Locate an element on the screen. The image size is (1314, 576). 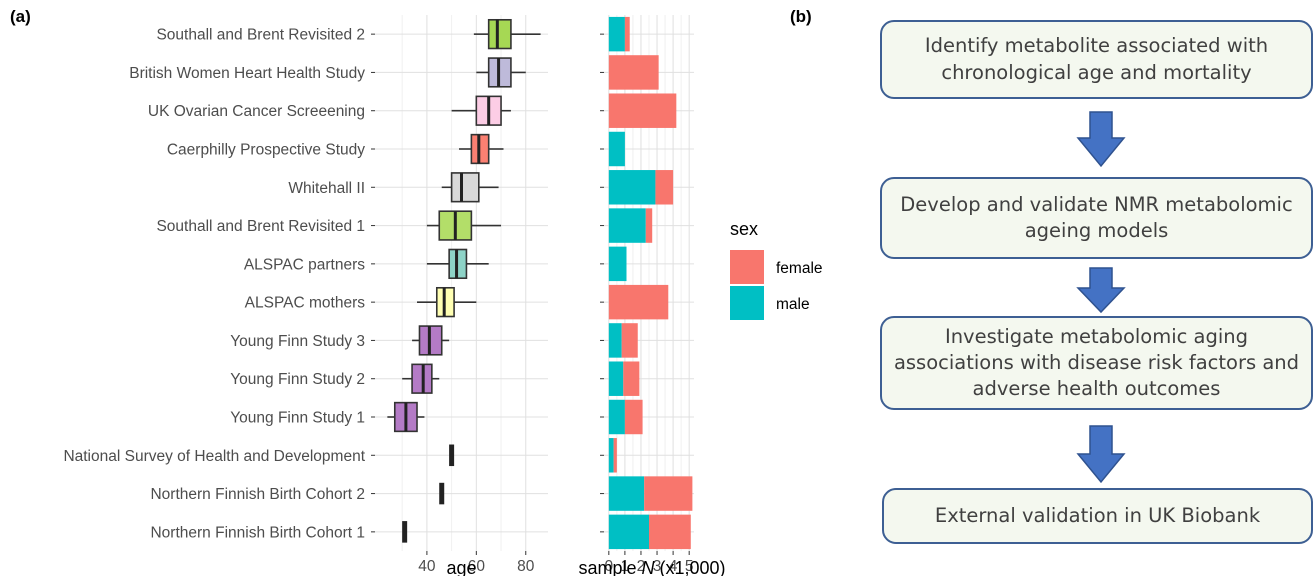
age-x-tick-label: 80 is located at coordinates (526, 566).